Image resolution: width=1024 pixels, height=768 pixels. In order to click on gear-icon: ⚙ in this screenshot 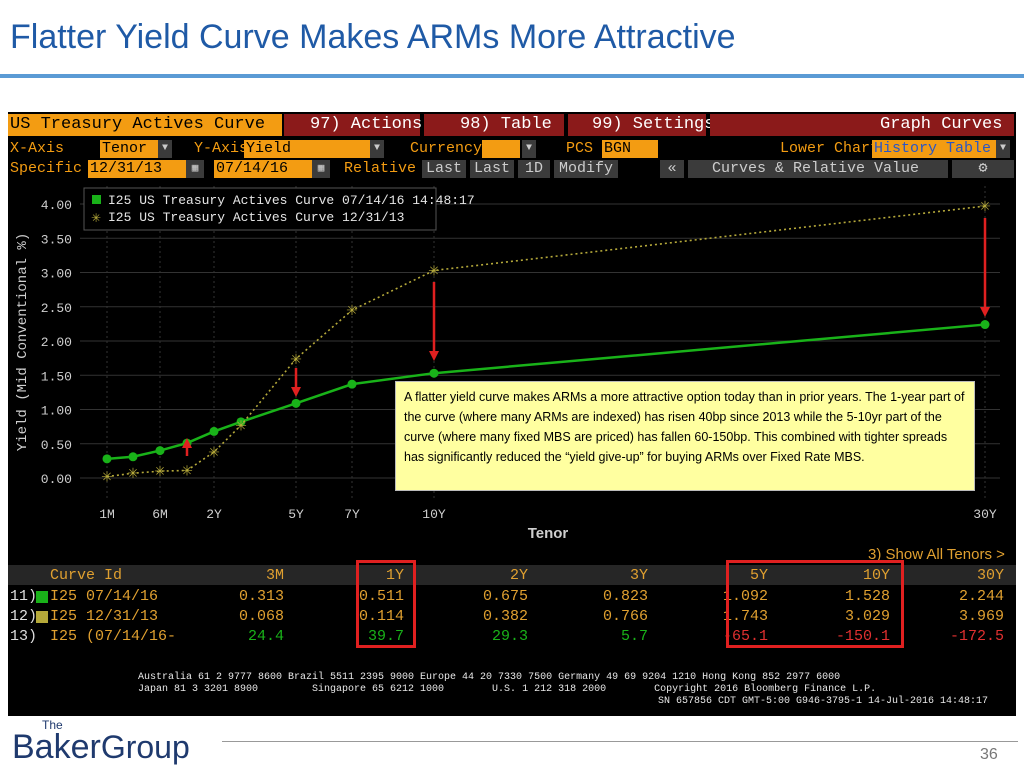, I will do `click(983, 169)`.